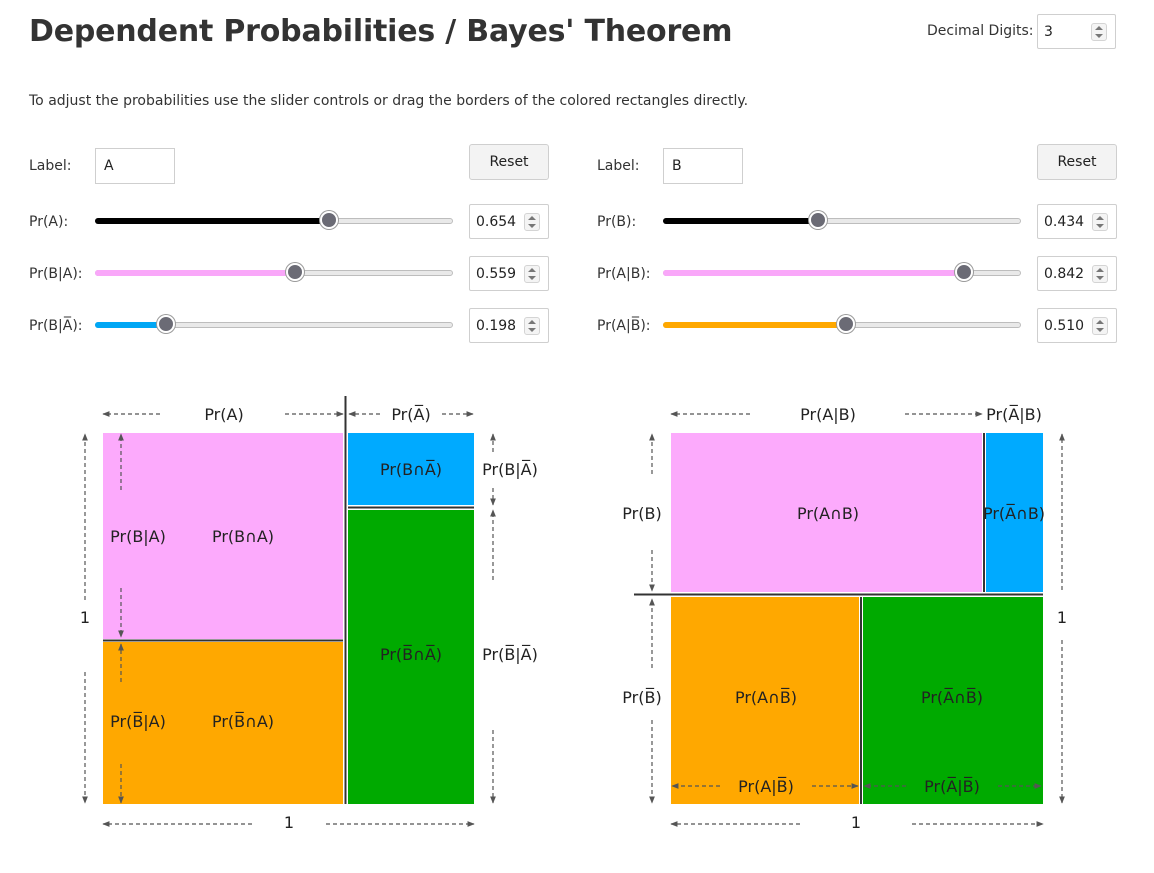 Image resolution: width=1154 pixels, height=873 pixels. Describe the element at coordinates (289, 822) in the screenshot. I see `left-bottom-one-label: 1` at that location.